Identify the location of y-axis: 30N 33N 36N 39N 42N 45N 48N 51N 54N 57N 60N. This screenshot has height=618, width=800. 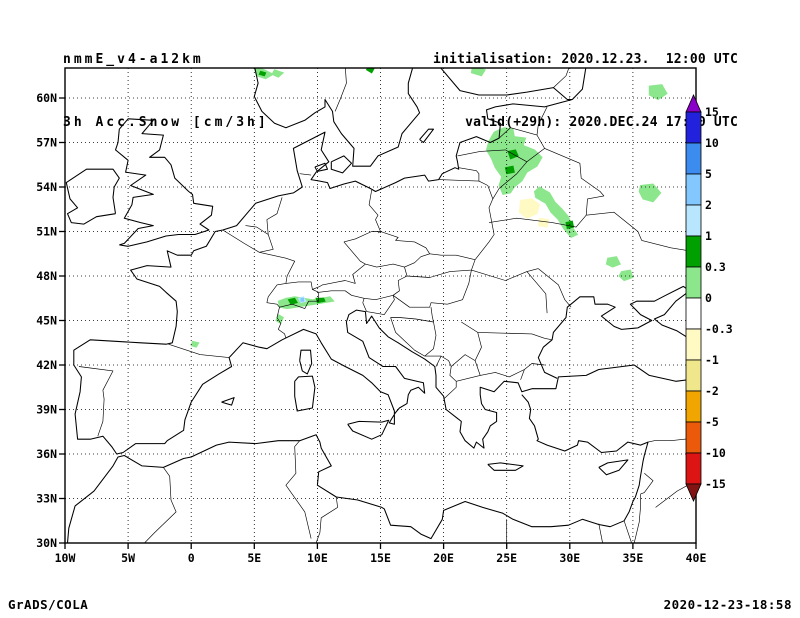
(50, 320).